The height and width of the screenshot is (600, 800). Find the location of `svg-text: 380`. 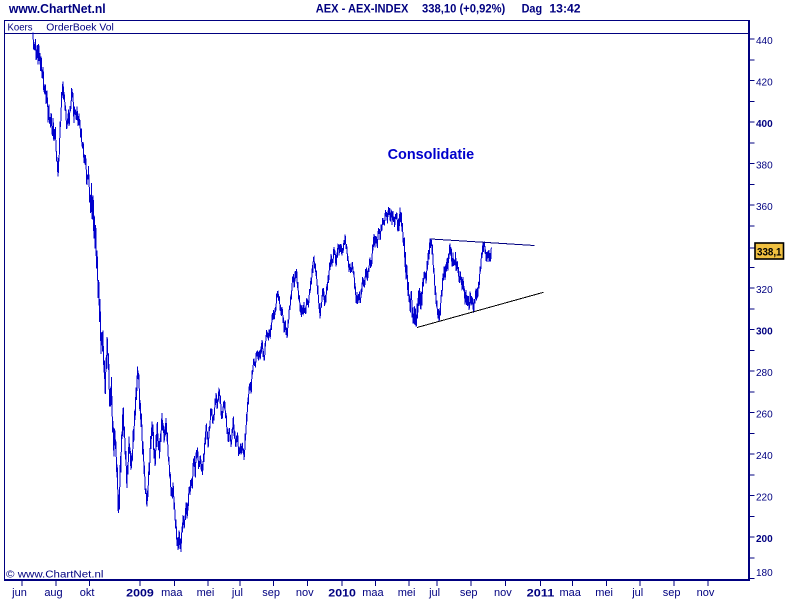

svg-text: 380 is located at coordinates (764, 165).